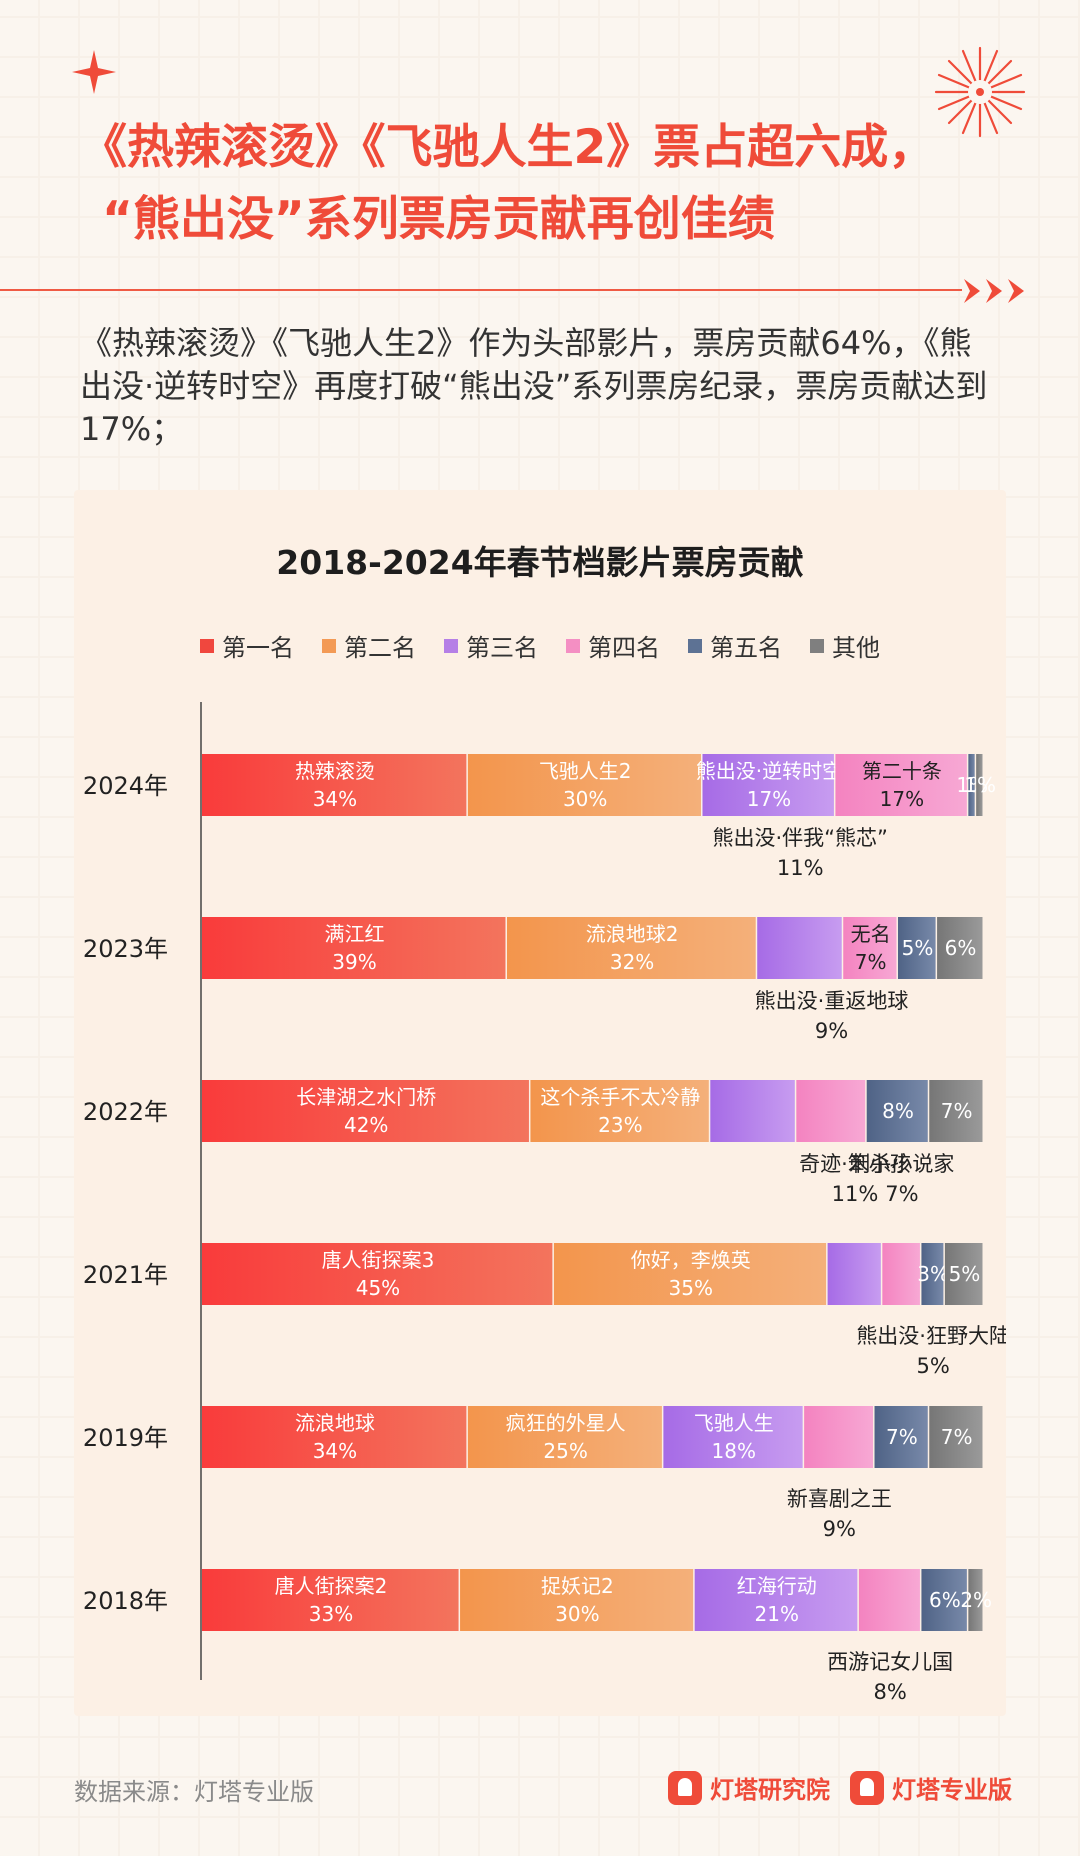 This screenshot has width=1080, height=1856. Describe the element at coordinates (777, 1586) in the screenshot. I see `segment-name-label: 红海行动` at that location.